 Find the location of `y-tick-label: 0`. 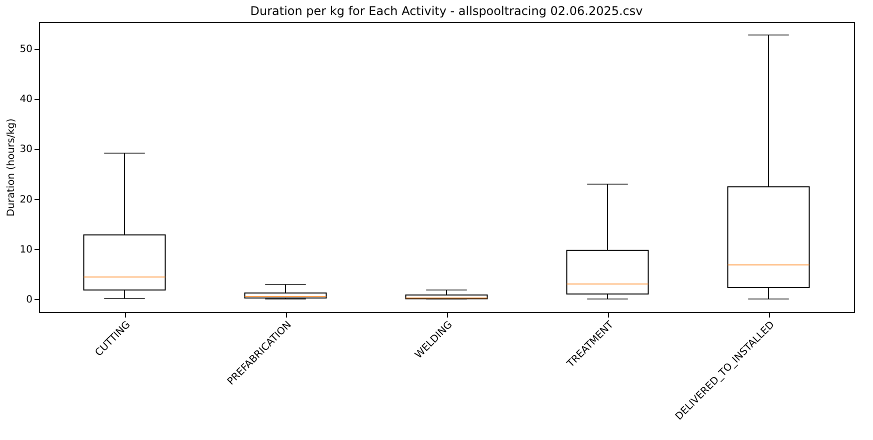

y-tick-label: 0 is located at coordinates (29, 300).